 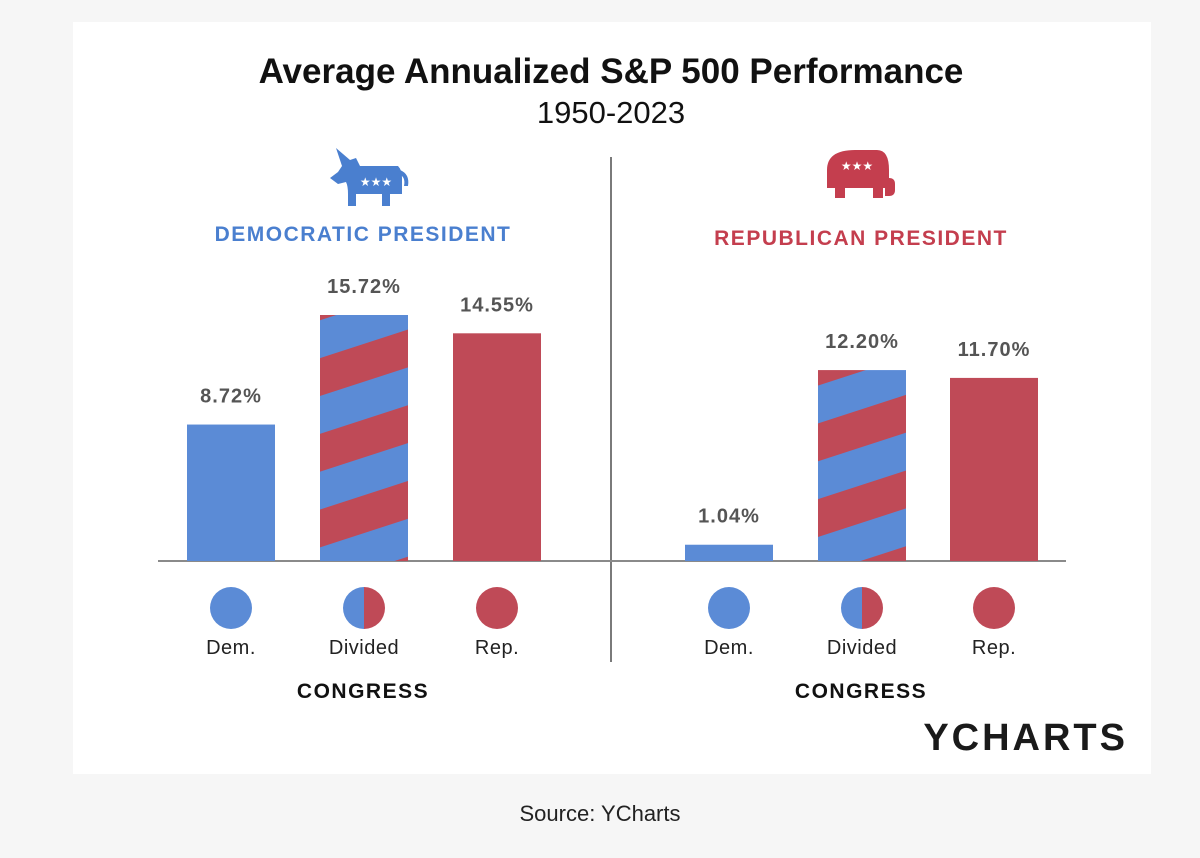 I want to click on bar-rep-pres-divided, so click(x=862, y=465).